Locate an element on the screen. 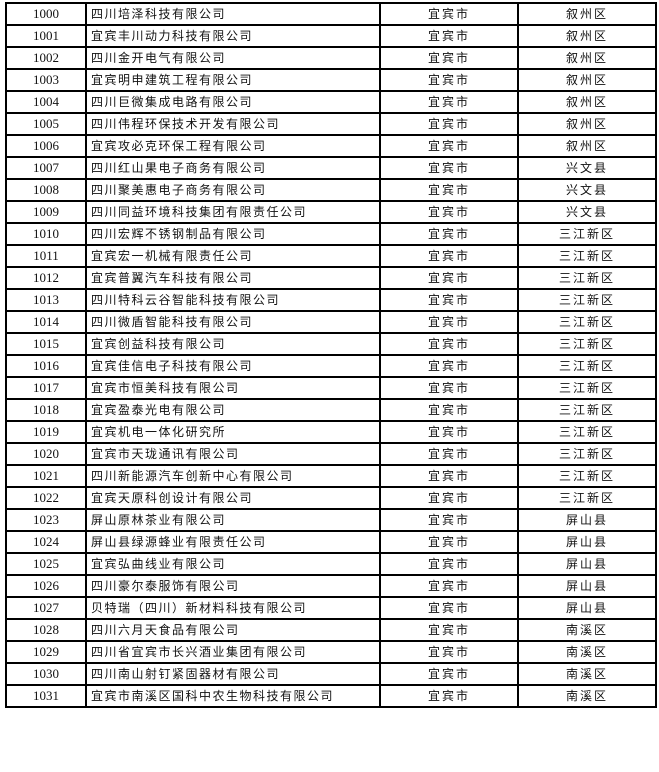 This screenshot has height=772, width=659. row-number: 1011 is located at coordinates (46, 256).